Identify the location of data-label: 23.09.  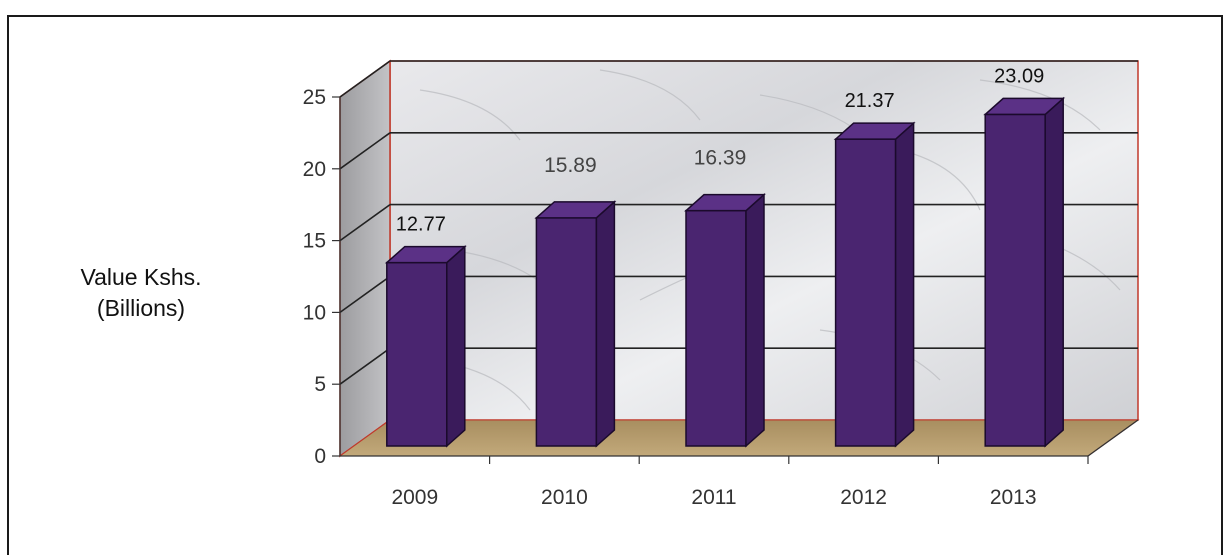
(1019, 76).